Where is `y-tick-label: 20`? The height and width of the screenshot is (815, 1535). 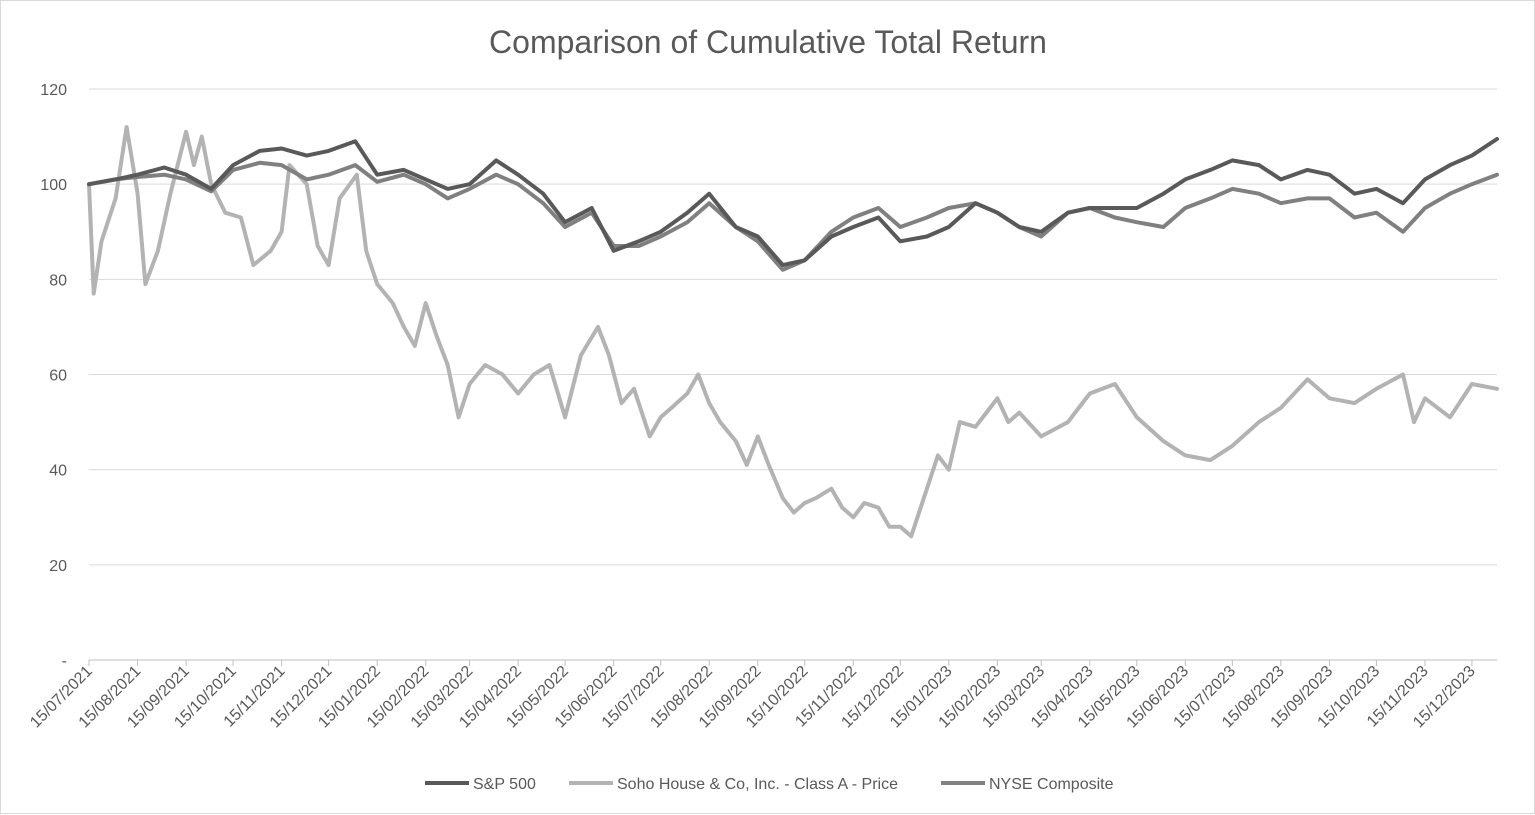 y-tick-label: 20 is located at coordinates (58, 566).